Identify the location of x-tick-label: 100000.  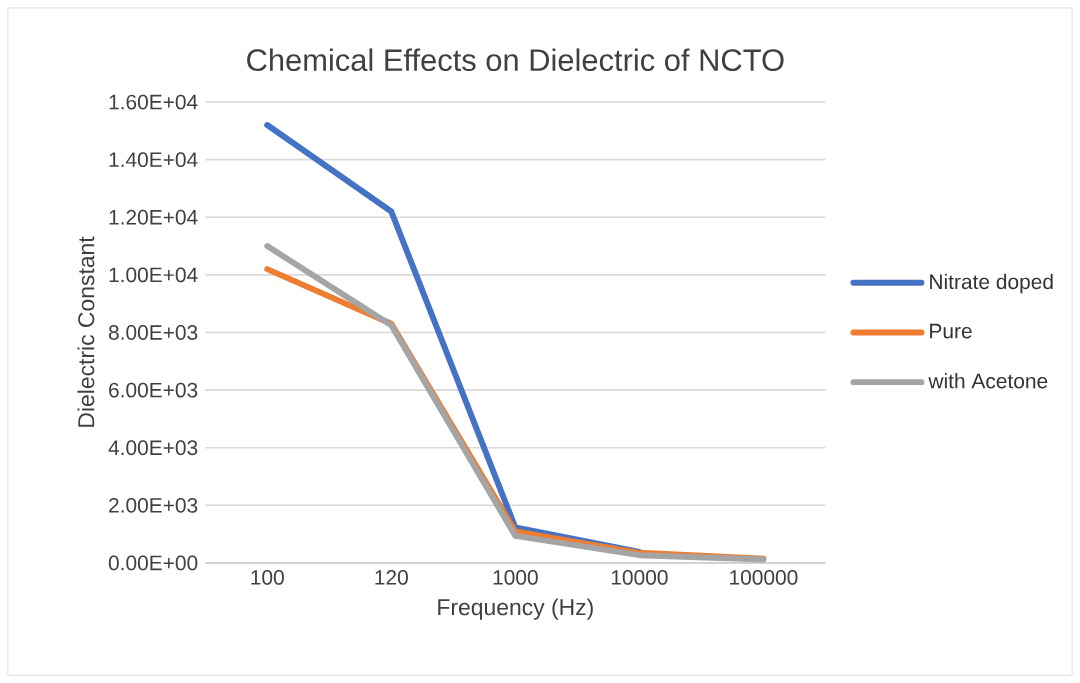
(764, 577).